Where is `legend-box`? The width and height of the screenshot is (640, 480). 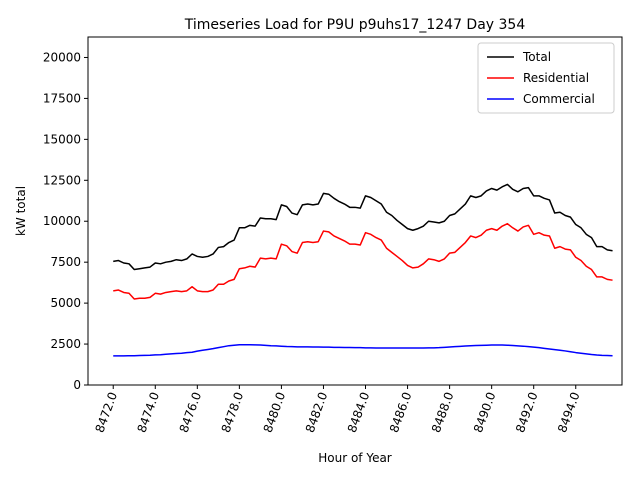
legend-box is located at coordinates (546, 78).